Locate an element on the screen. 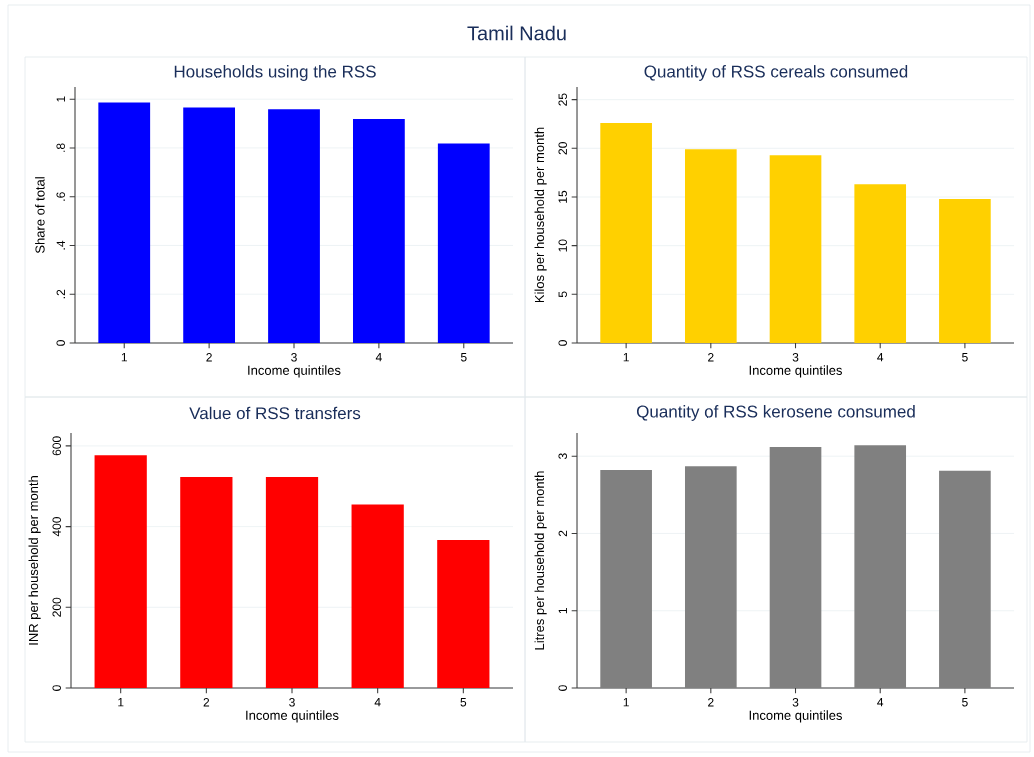  chart-title: Households using the RSS is located at coordinates (275, 73).